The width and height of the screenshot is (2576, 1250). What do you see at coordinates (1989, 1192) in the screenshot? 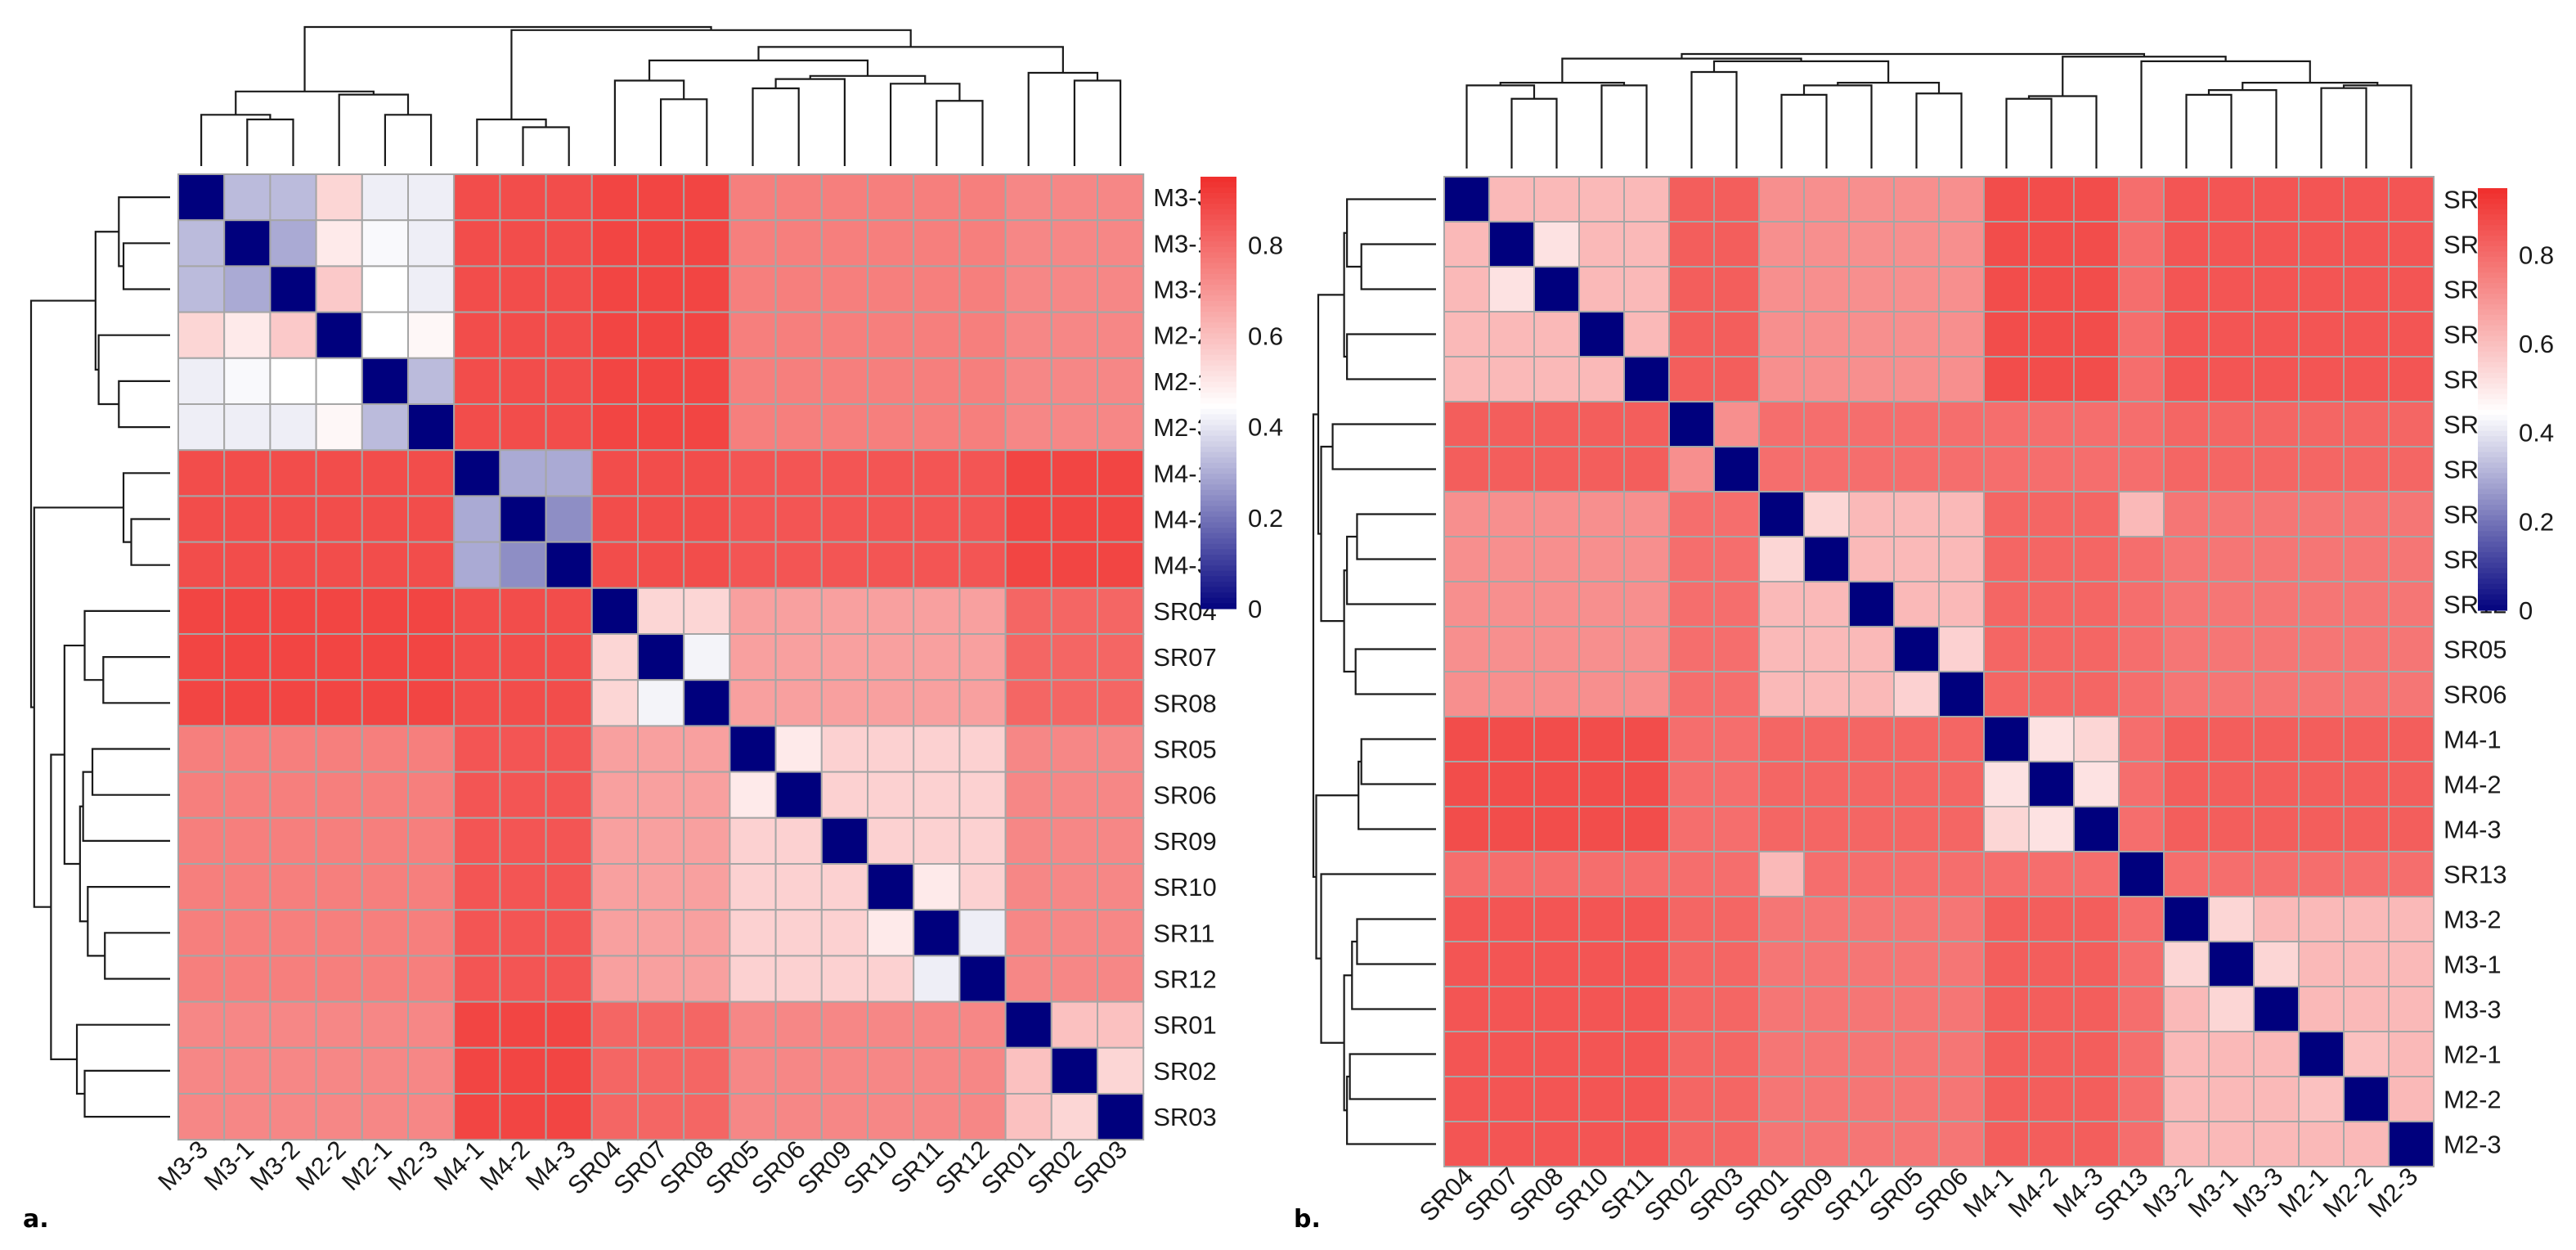
I see `column-label: M4-1` at bounding box center [1989, 1192].